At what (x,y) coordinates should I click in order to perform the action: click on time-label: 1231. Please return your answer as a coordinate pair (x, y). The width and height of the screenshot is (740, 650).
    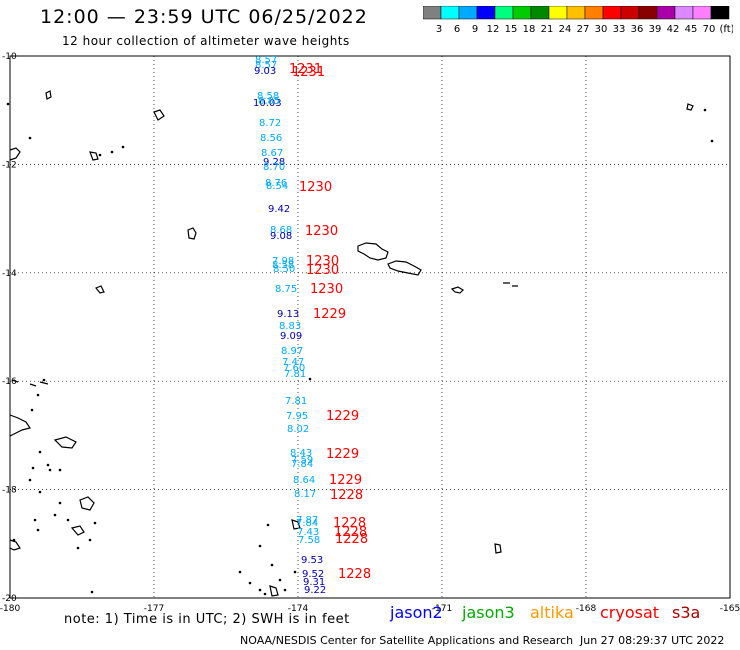
    Looking at the image, I should click on (305, 69).